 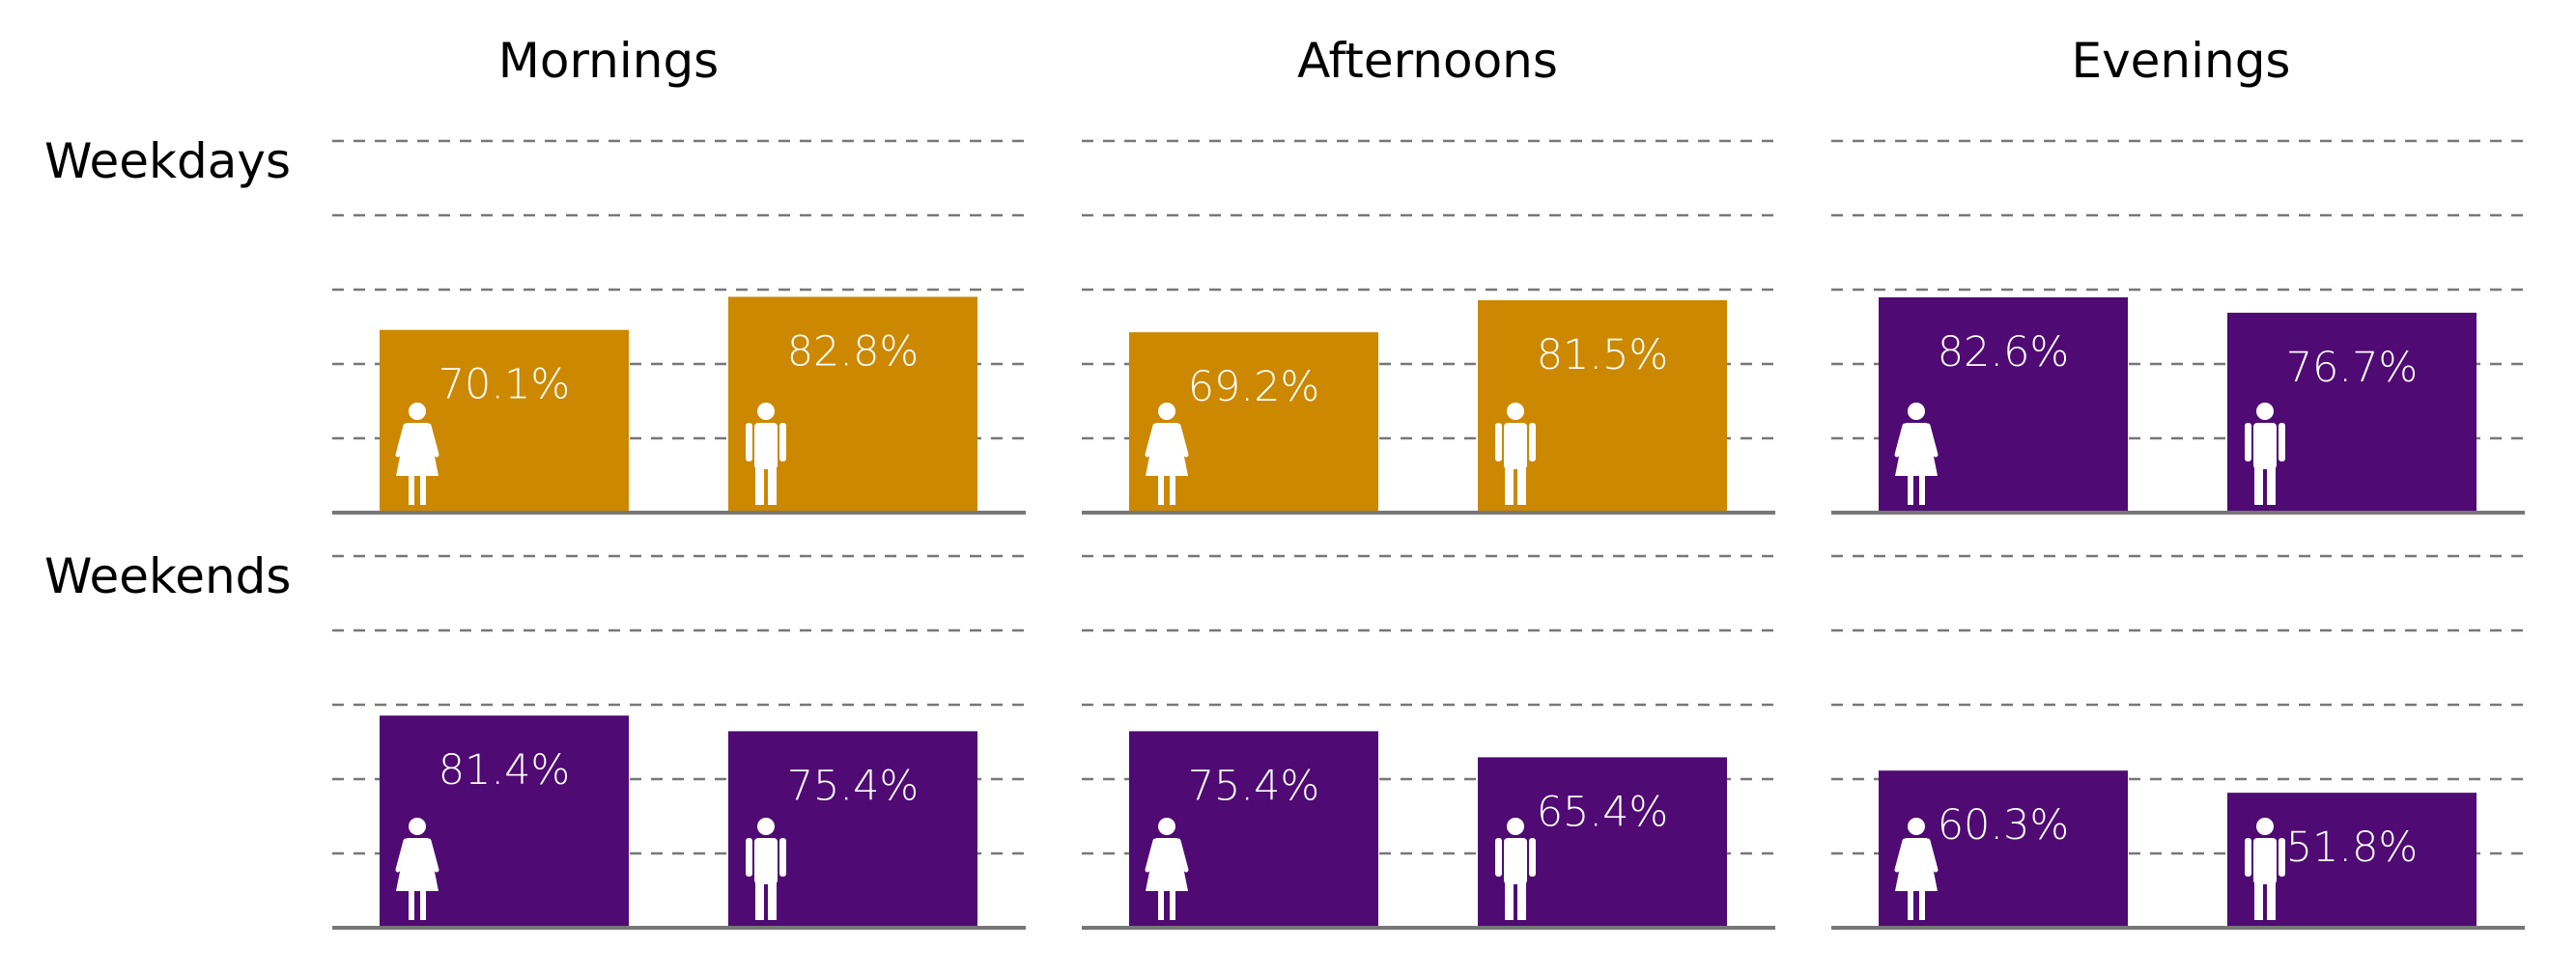 What do you see at coordinates (1254, 387) in the screenshot?
I see `bar-value-label: 69.2%` at bounding box center [1254, 387].